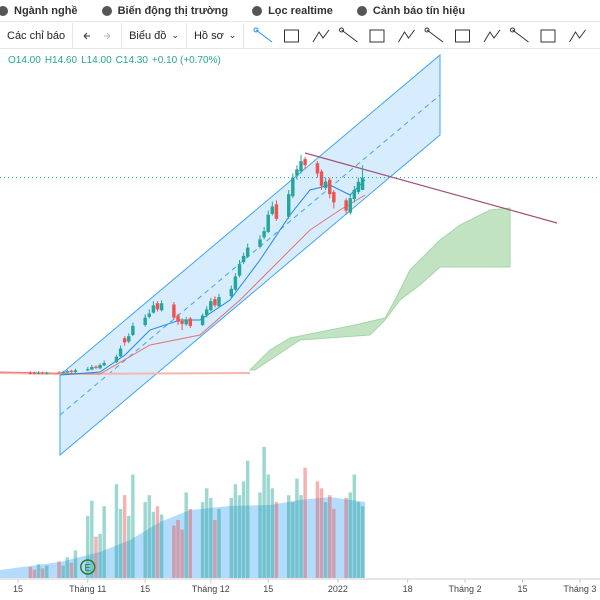  What do you see at coordinates (96, 60) in the screenshot?
I see `ohlc-value: L14.00` at bounding box center [96, 60].